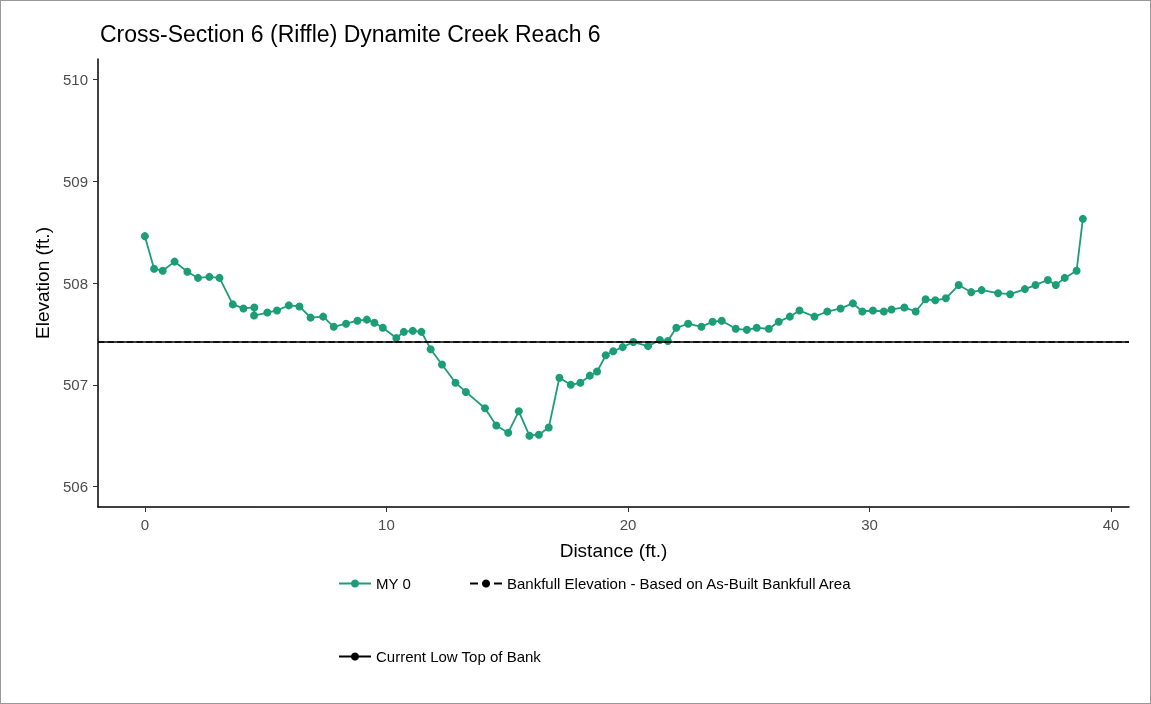 This screenshot has width=1151, height=704. I want to click on legend-label: Current Low Top of Bank, so click(459, 656).